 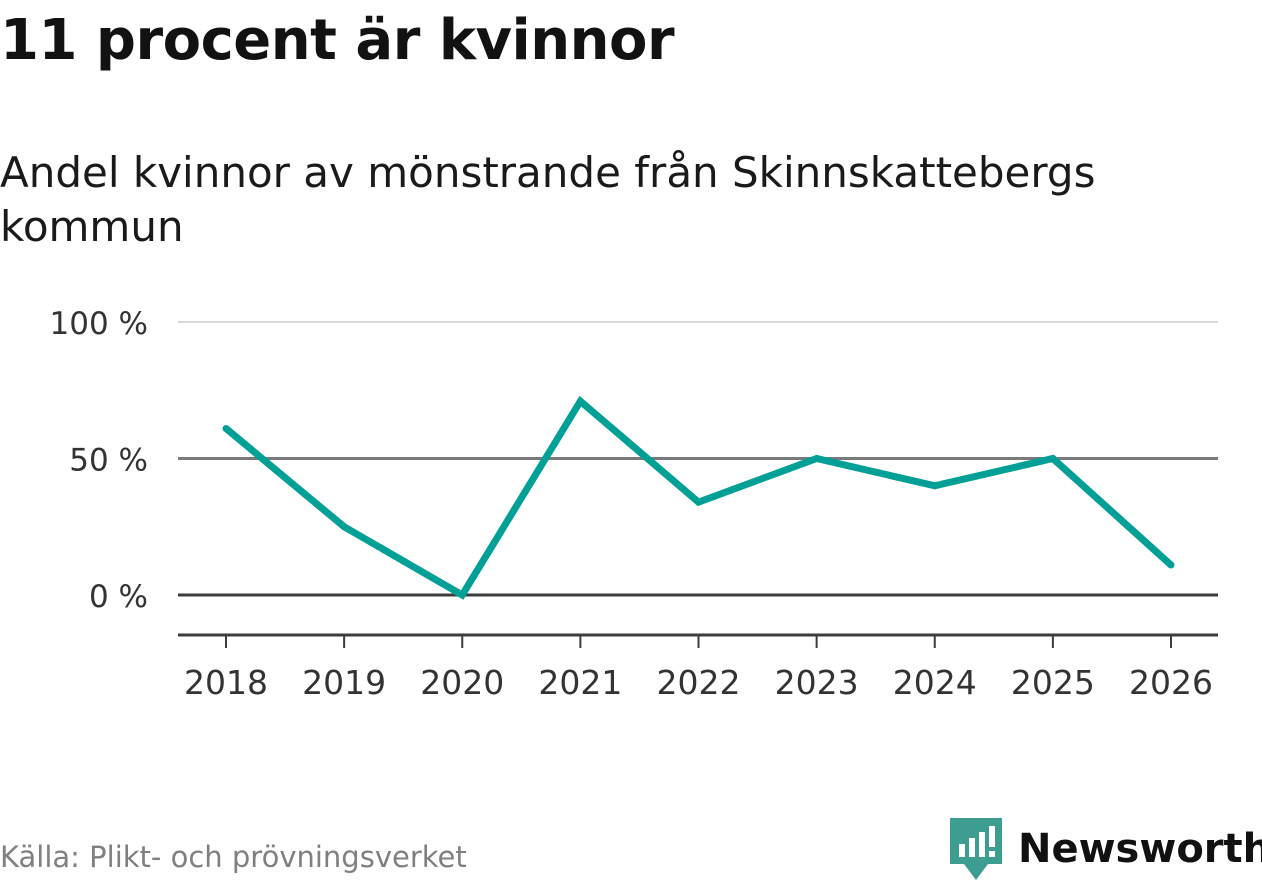 I want to click on y-tick-label: 100 %, so click(x=99, y=324).